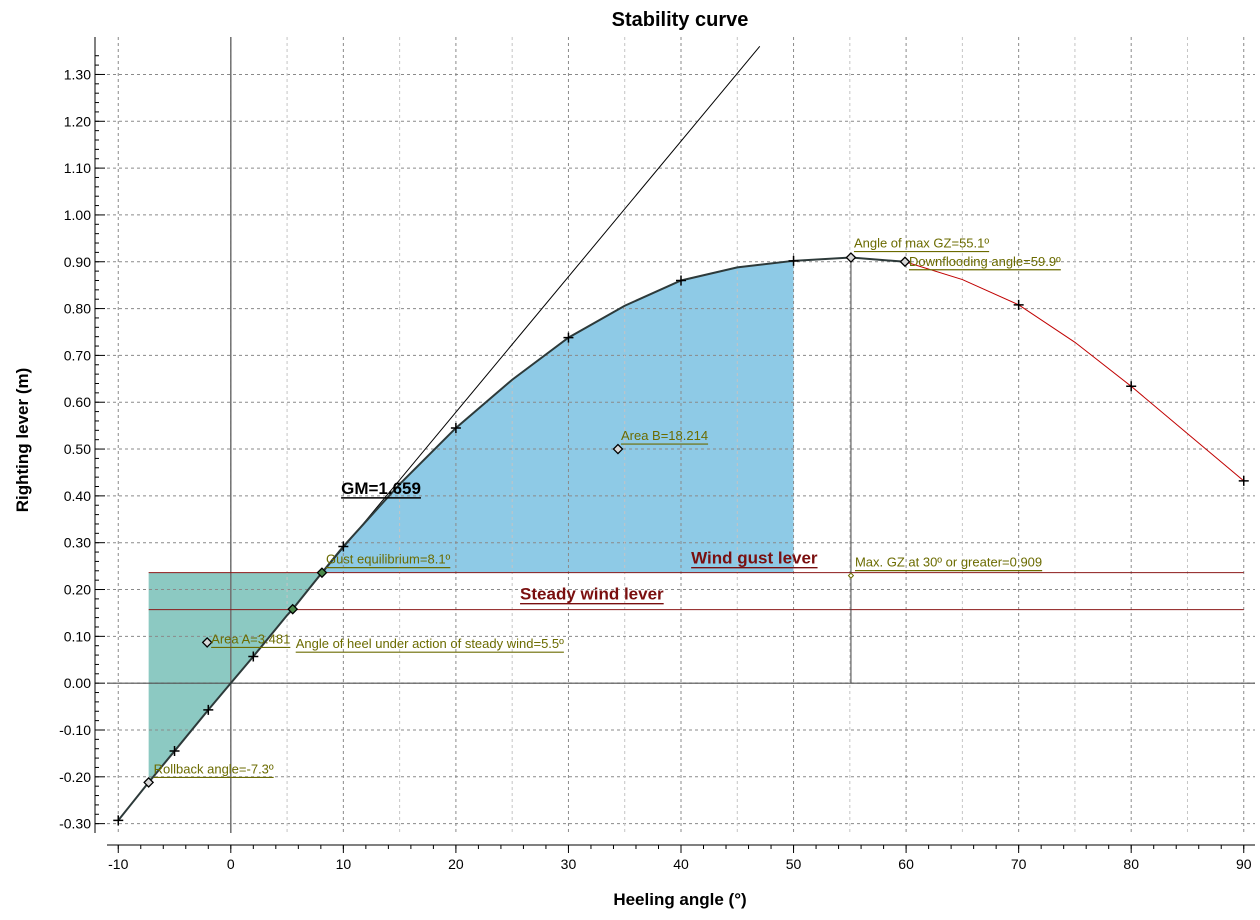  I want to click on area-b-fill, so click(557, 416).